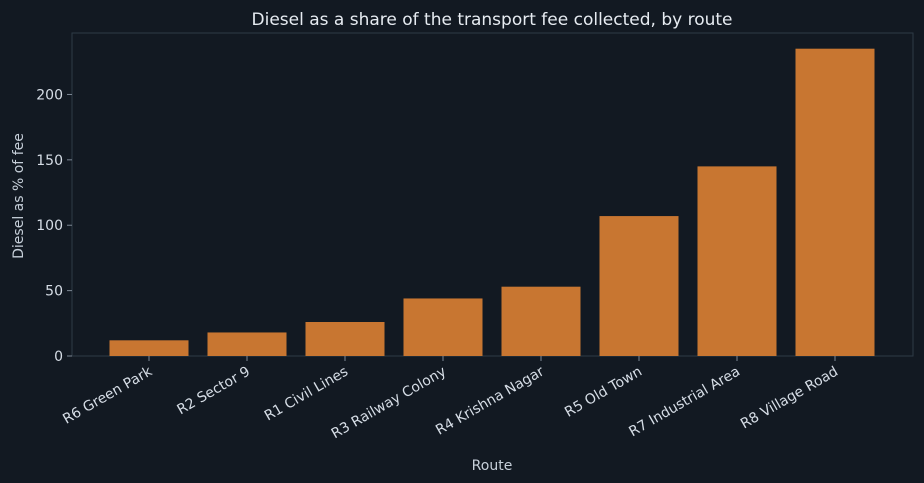 This screenshot has height=483, width=924. I want to click on y-tick-label: 100, so click(49, 226).